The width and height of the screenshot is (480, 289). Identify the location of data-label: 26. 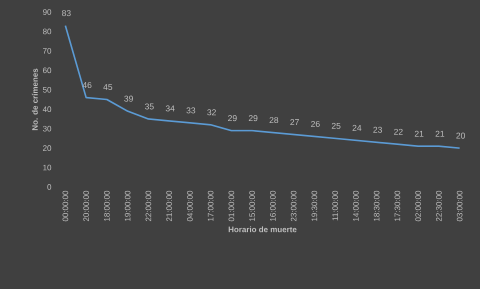
(315, 123).